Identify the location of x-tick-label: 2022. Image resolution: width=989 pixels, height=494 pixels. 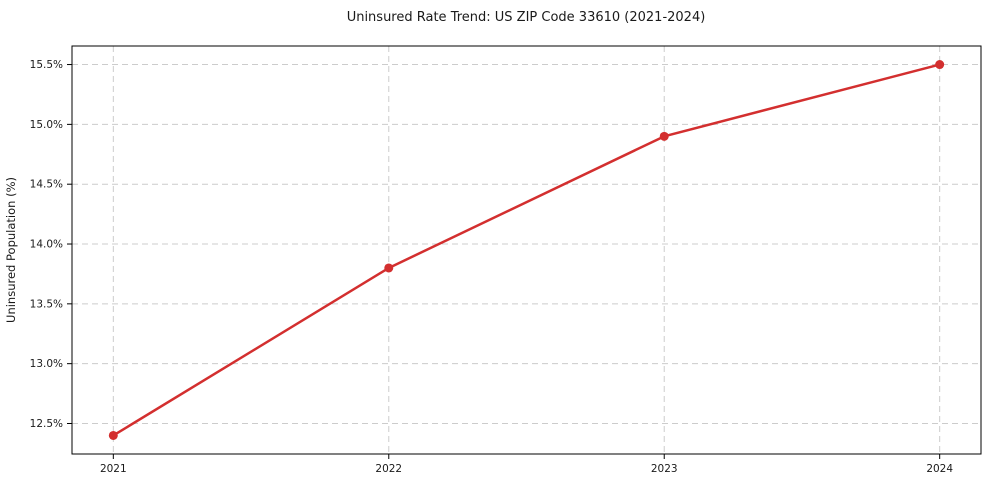
(388, 469).